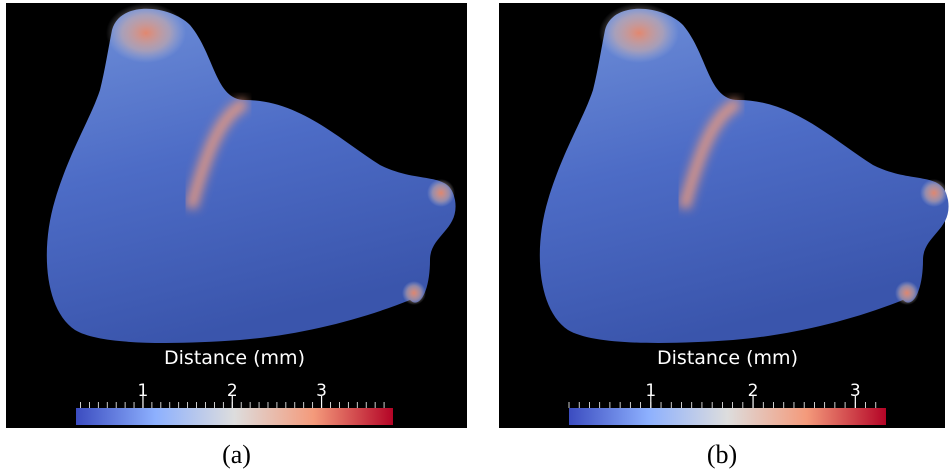  What do you see at coordinates (722, 454) in the screenshot?
I see `panel-caption: (b)` at bounding box center [722, 454].